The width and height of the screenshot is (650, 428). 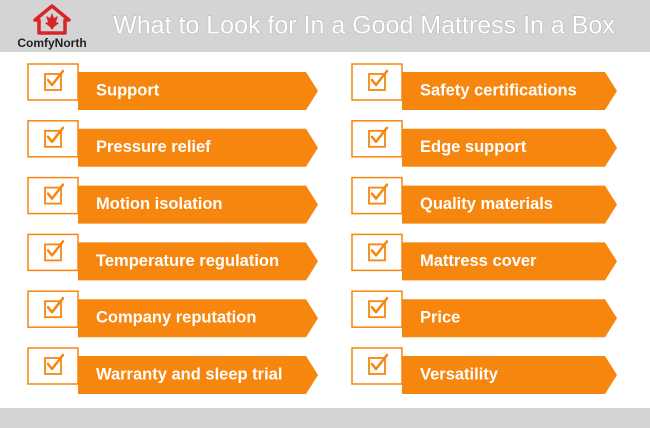 What do you see at coordinates (486, 204) in the screenshot?
I see `item-label: Quality materials` at bounding box center [486, 204].